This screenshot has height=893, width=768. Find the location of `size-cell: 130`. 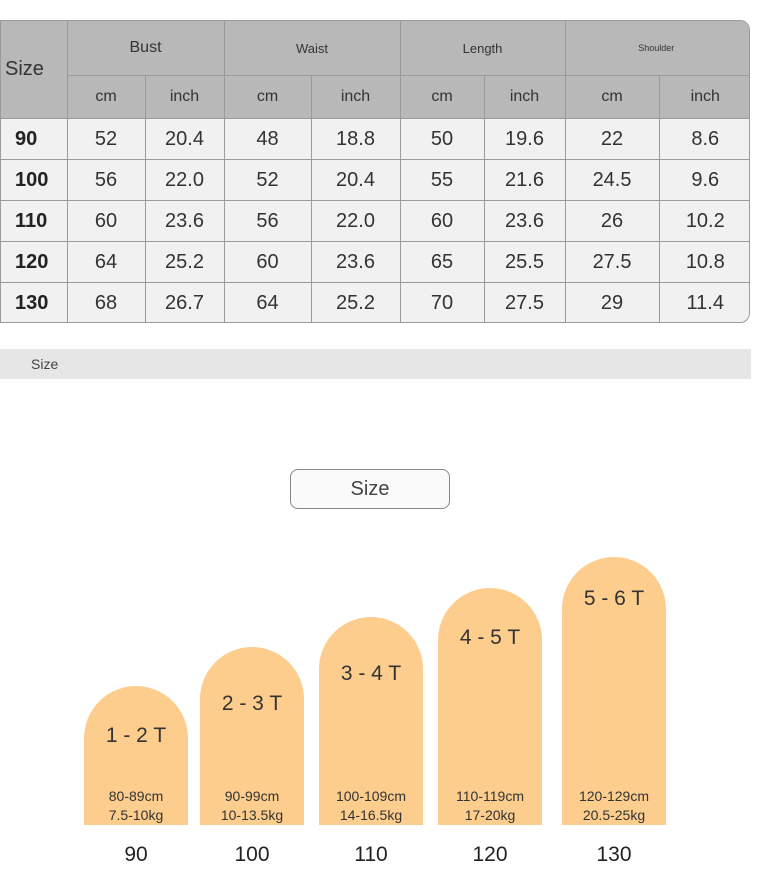

size-cell: 130 is located at coordinates (34, 302).